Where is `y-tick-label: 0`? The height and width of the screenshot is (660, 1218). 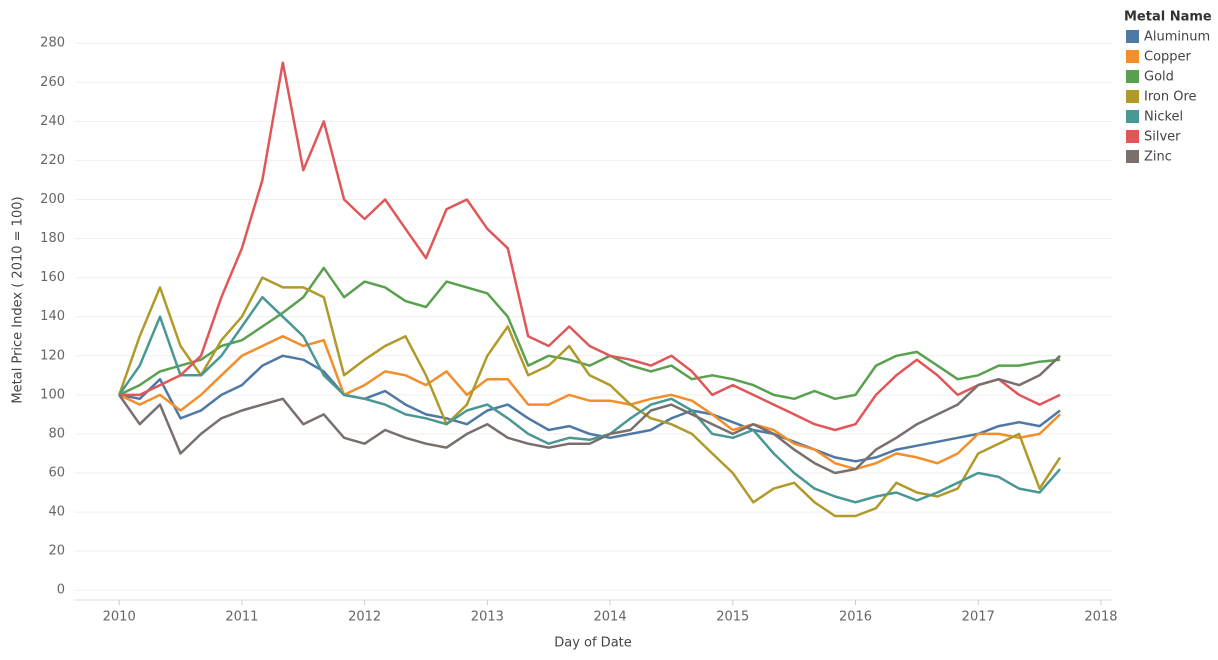 y-tick-label: 0 is located at coordinates (61, 590).